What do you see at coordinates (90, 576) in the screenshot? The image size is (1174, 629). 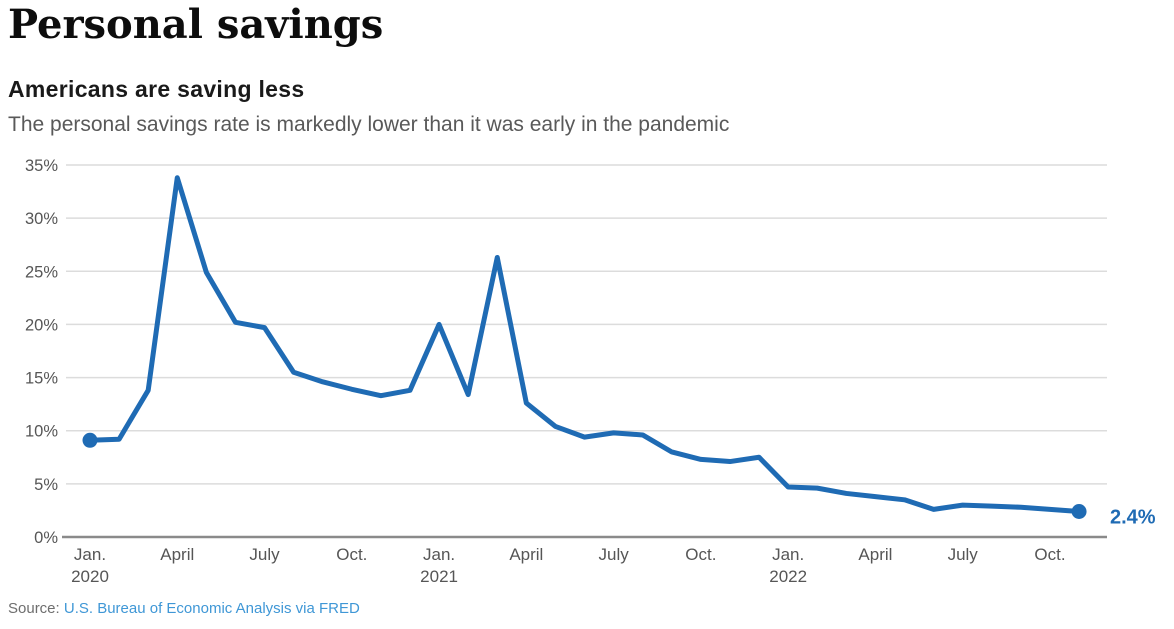 I see `x-tick-year-label: 2020` at bounding box center [90, 576].